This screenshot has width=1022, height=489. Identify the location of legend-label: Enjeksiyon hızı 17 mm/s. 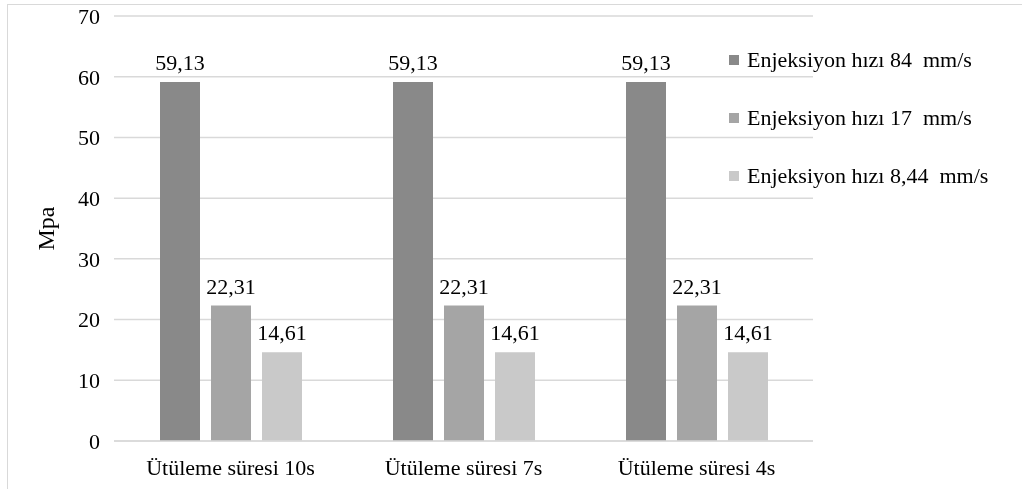
(859, 118).